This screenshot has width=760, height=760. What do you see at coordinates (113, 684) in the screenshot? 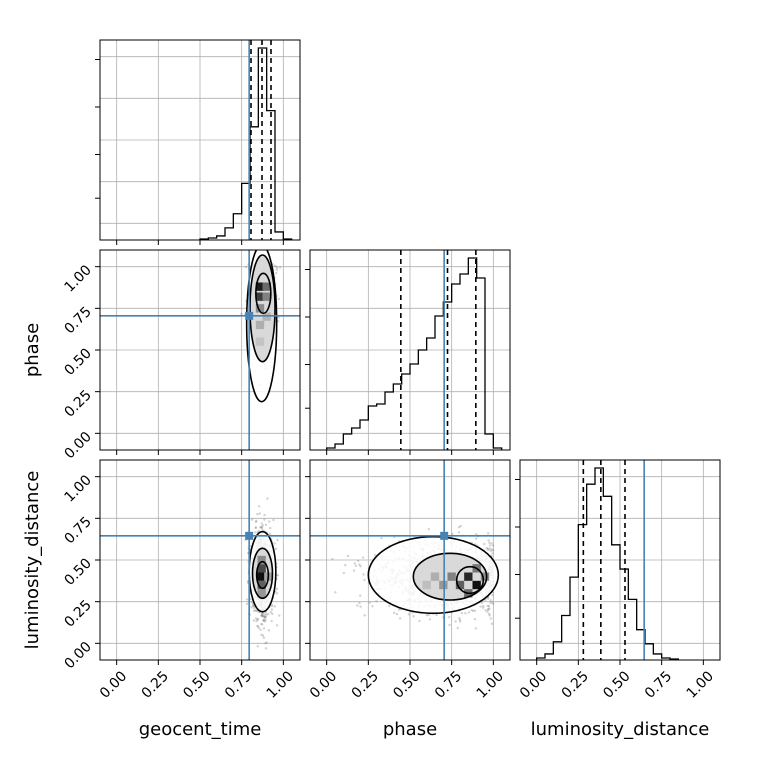
I see `x-tick-label: 0.00` at bounding box center [113, 684].